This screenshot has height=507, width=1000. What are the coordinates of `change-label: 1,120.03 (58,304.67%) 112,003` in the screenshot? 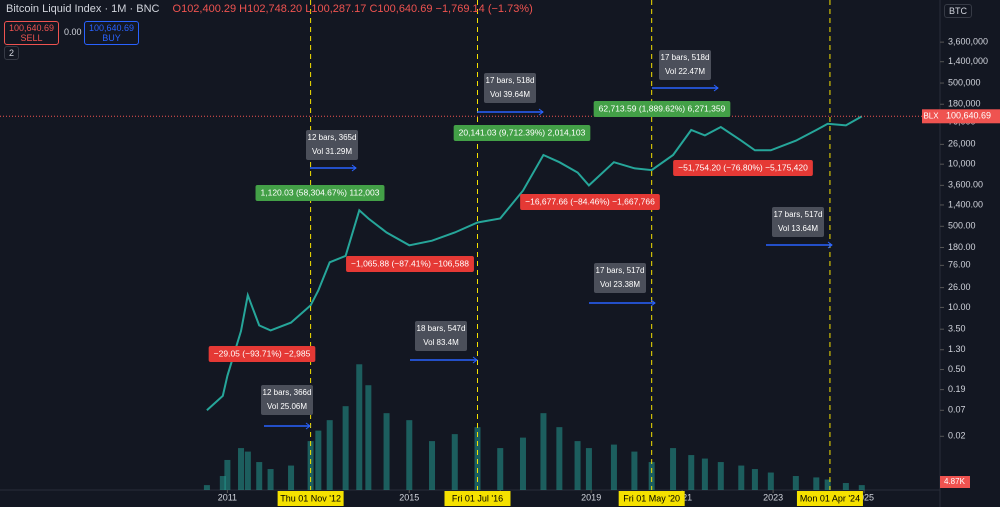 It's located at (320, 192).